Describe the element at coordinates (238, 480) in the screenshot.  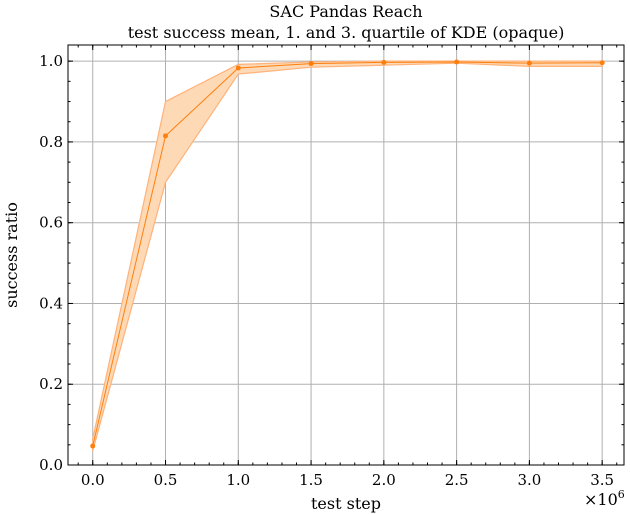
I see `x-tick-label: 1.0` at that location.